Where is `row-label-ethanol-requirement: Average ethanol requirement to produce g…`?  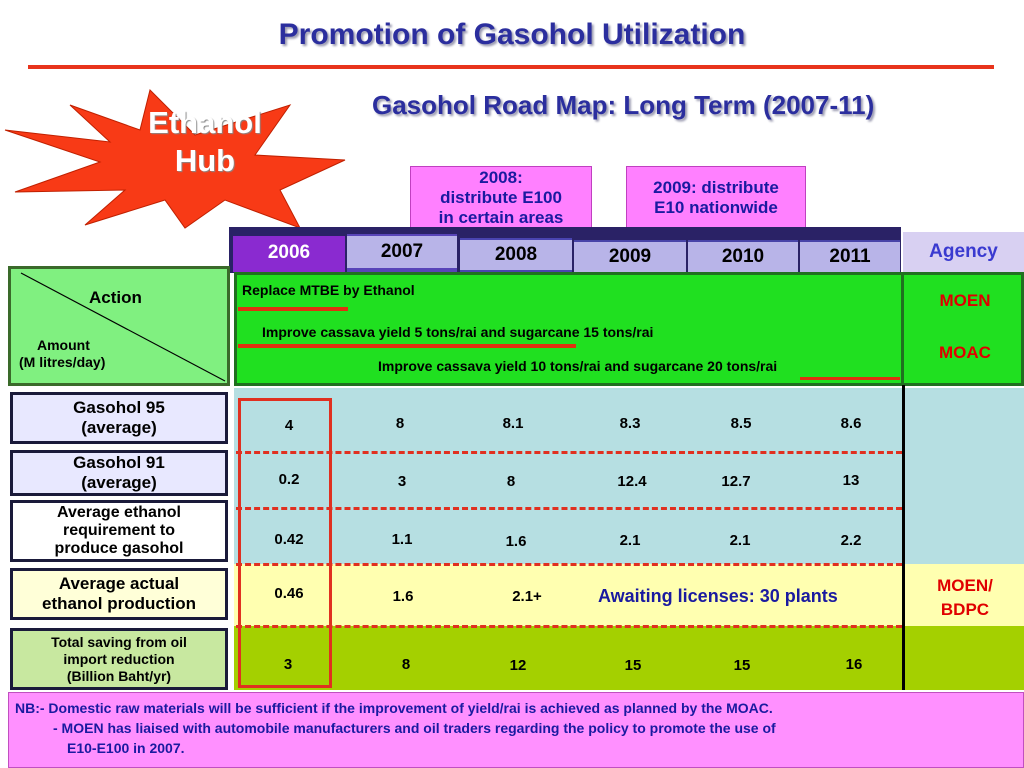 row-label-ethanol-requirement: Average ethanol requirement to produce g… is located at coordinates (119, 531).